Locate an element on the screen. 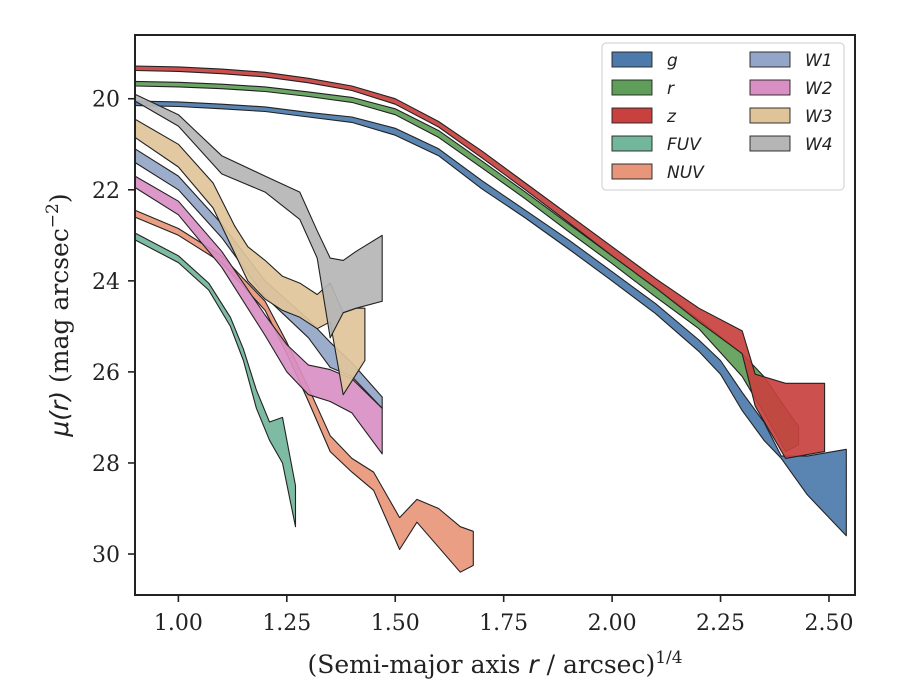 The width and height of the screenshot is (900, 700). legend-swatch-r is located at coordinates (632, 87).